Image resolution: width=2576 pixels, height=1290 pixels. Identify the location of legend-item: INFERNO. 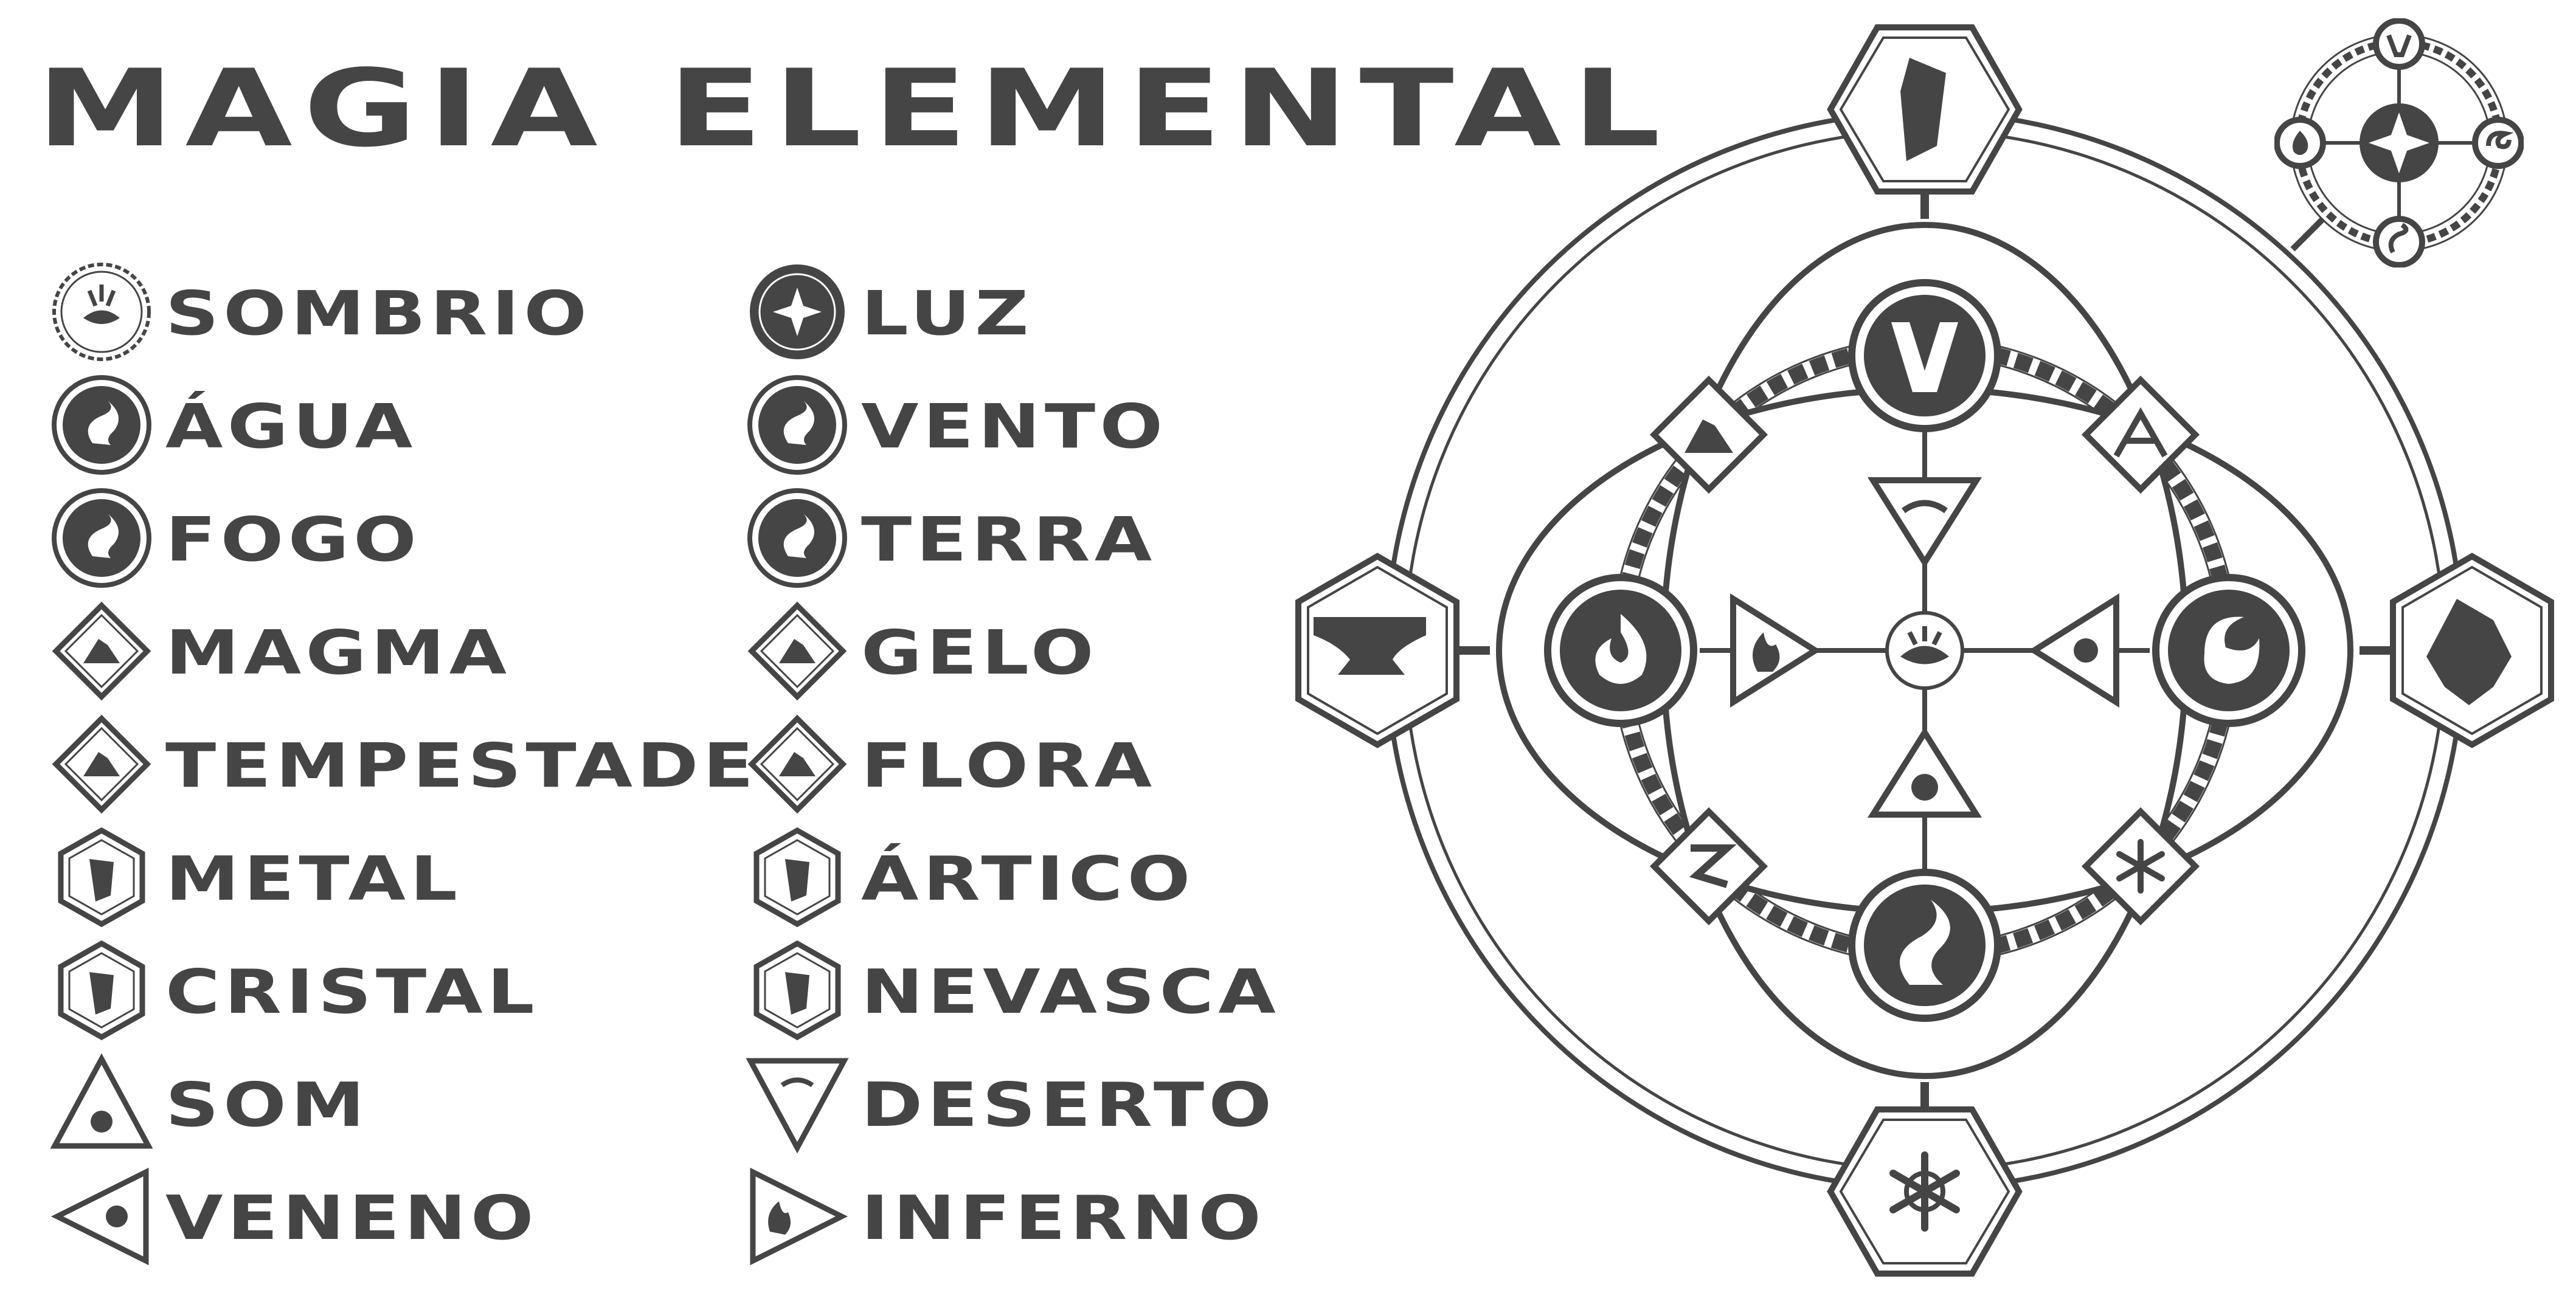
(1080, 1216).